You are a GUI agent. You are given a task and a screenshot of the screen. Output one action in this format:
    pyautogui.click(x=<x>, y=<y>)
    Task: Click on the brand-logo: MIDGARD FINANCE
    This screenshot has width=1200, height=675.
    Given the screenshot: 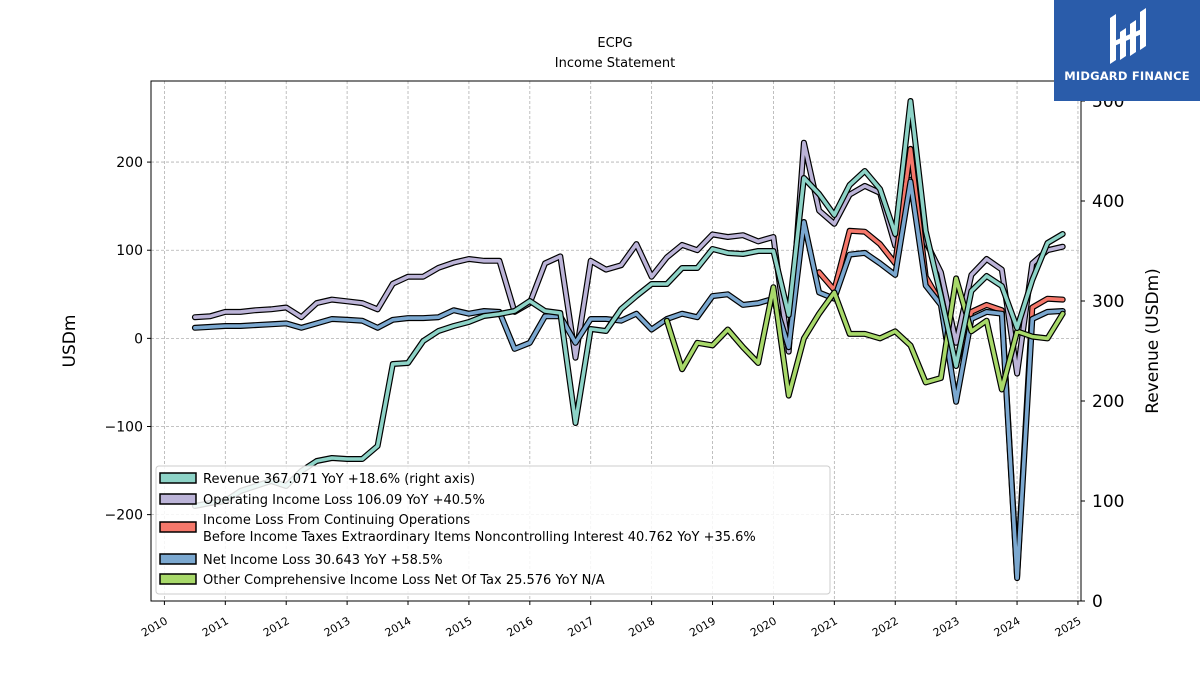 What is the action you would take?
    pyautogui.click(x=1127, y=50)
    